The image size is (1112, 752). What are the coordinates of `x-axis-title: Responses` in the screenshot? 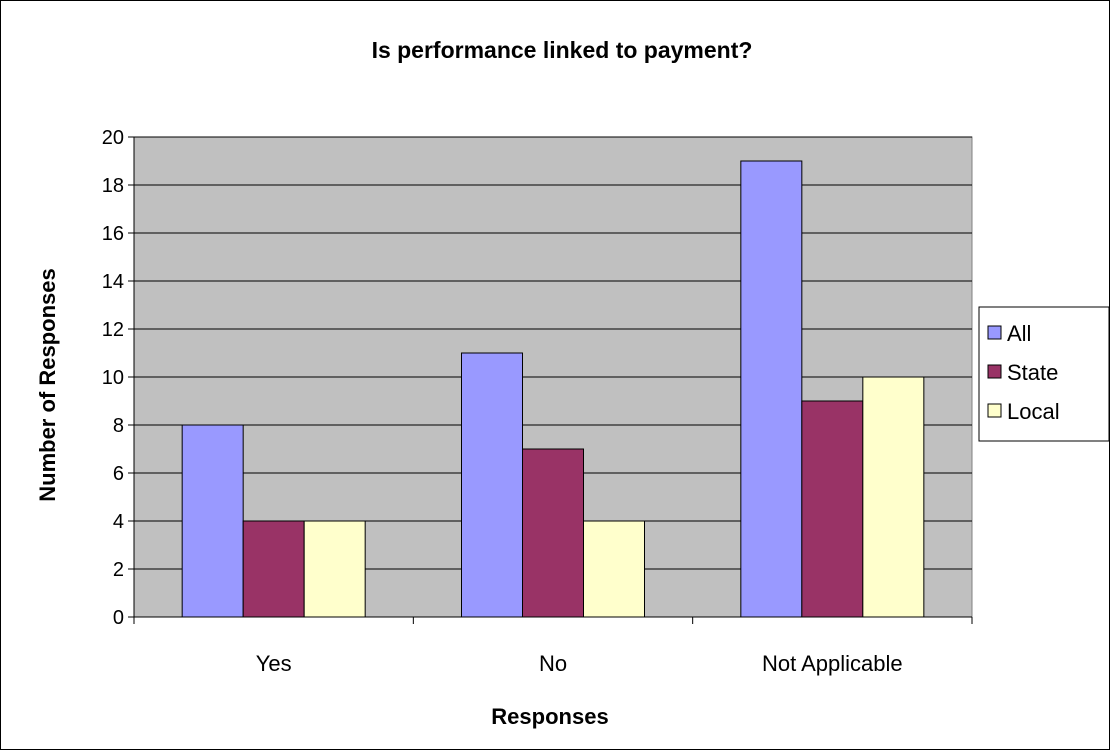 It's located at (549, 716).